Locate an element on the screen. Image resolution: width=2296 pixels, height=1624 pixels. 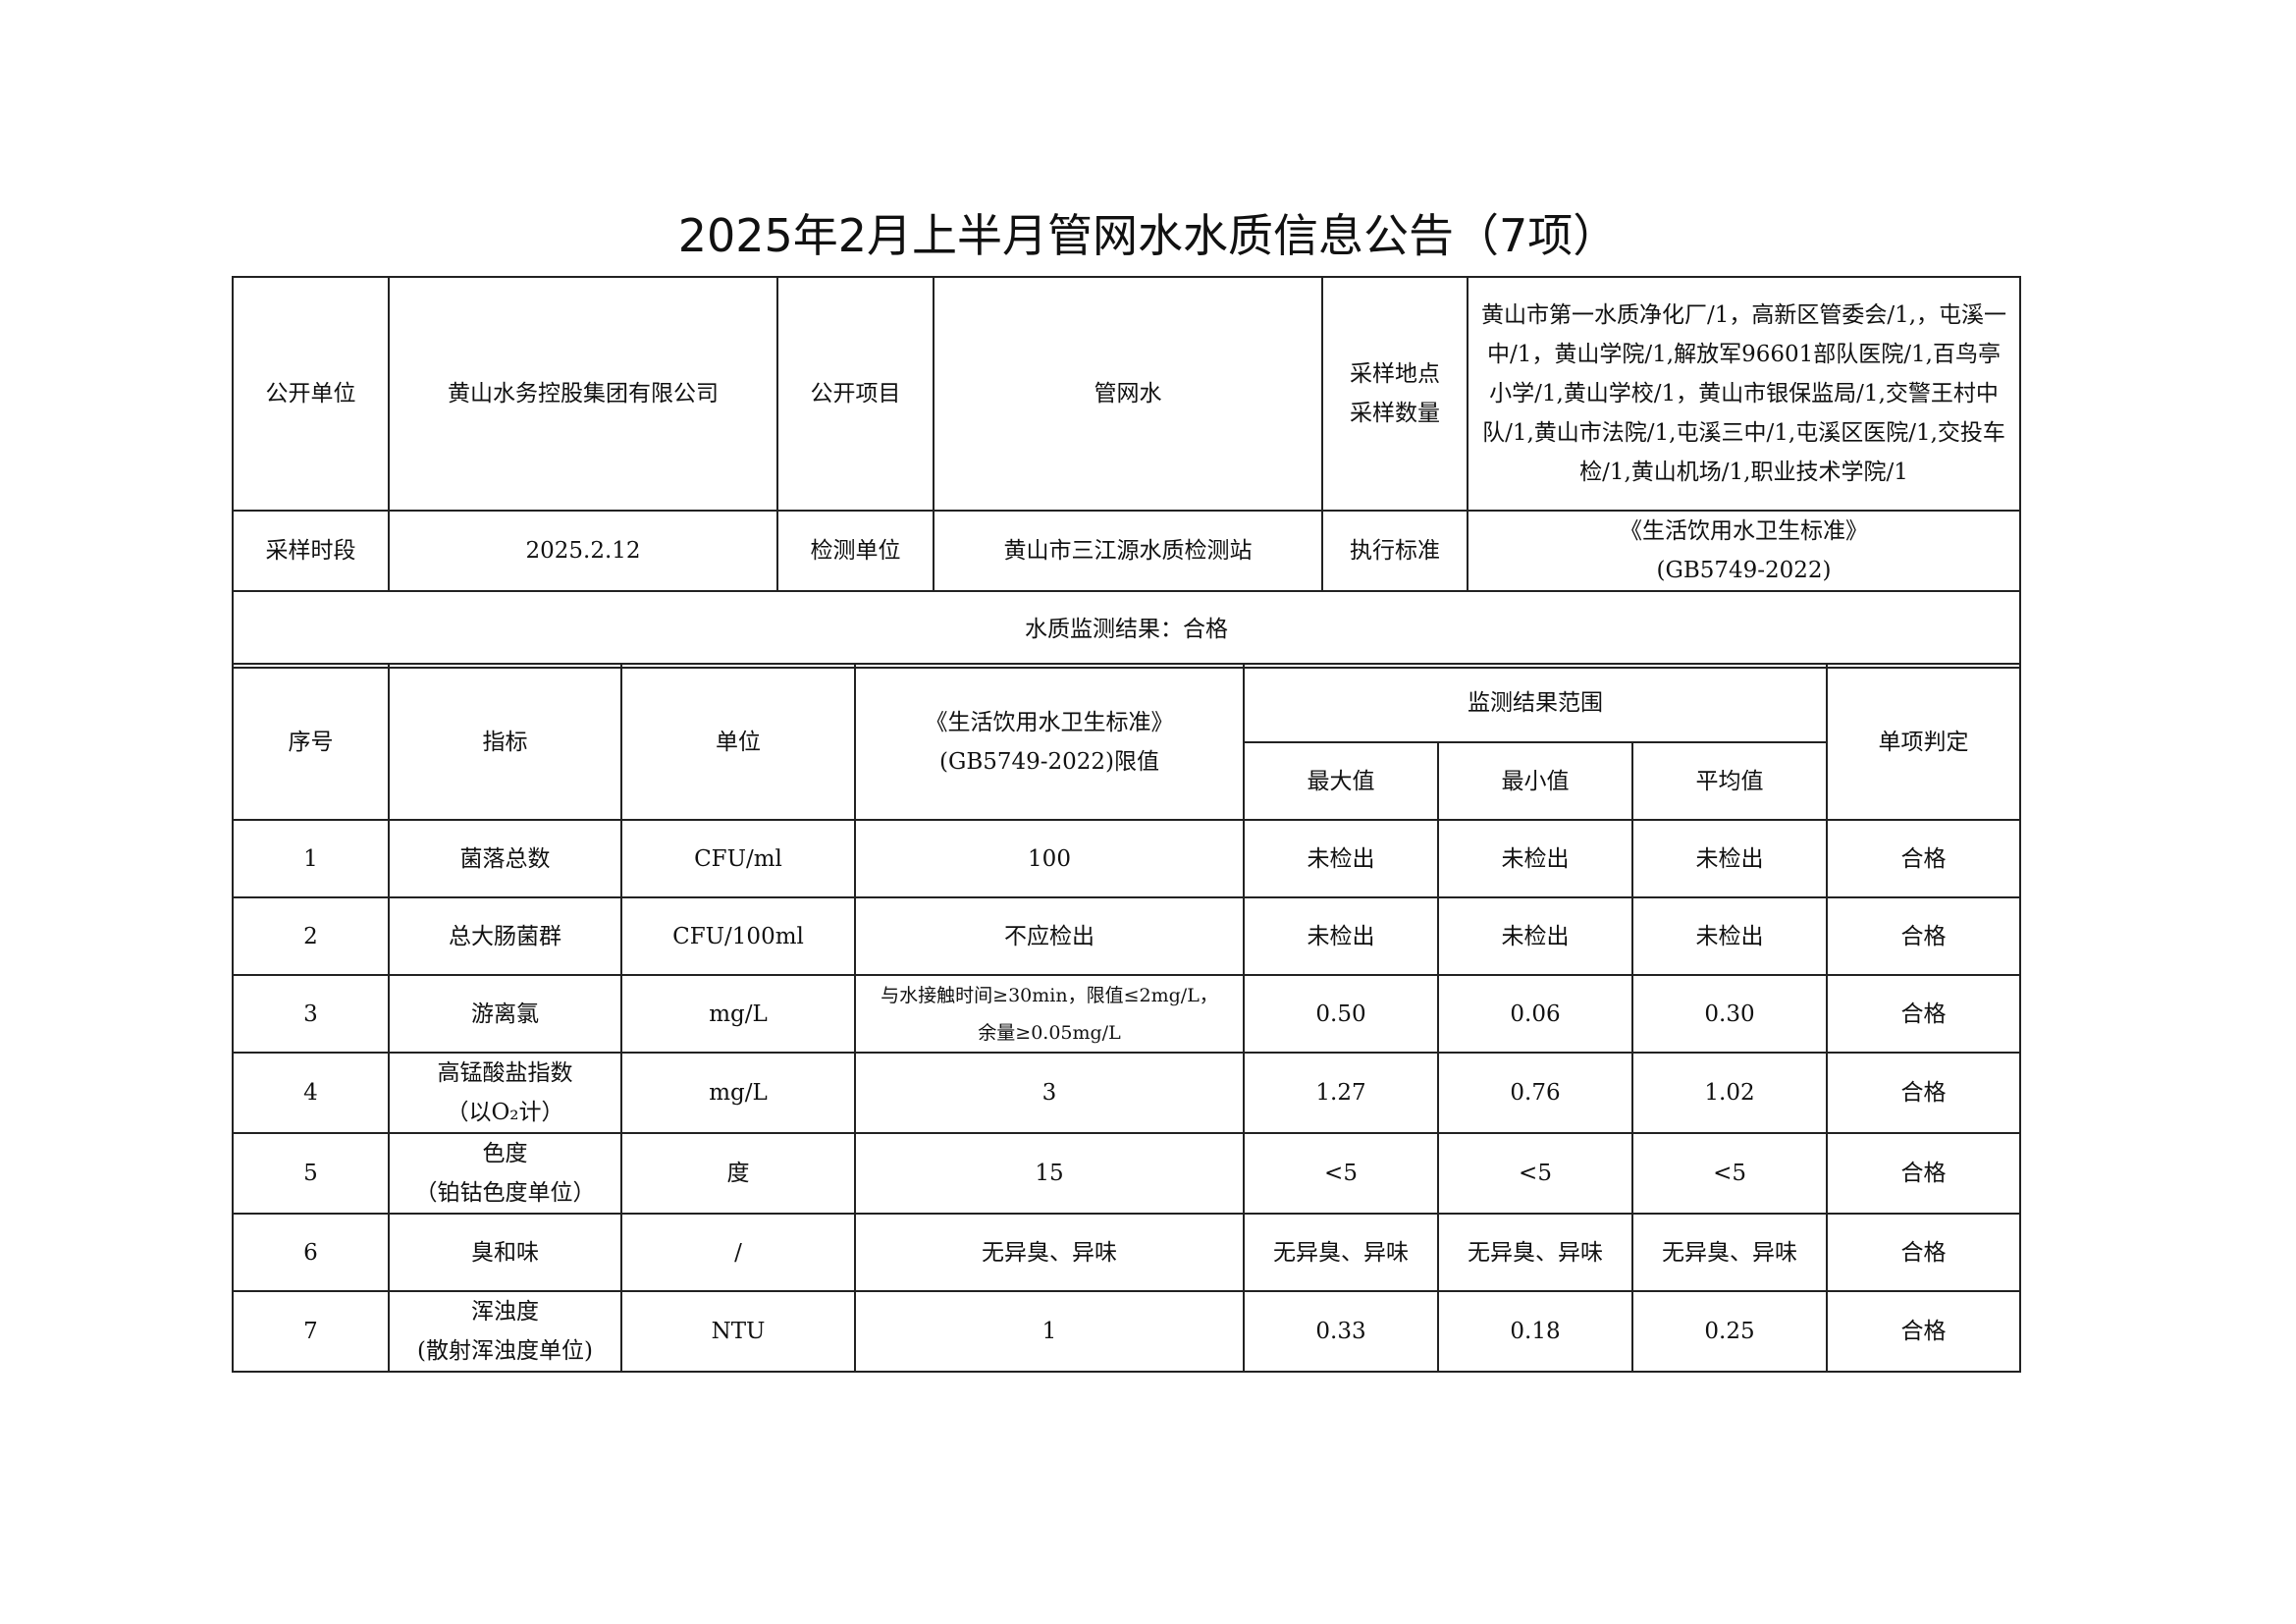
limit-line: 100 is located at coordinates (1050, 858).